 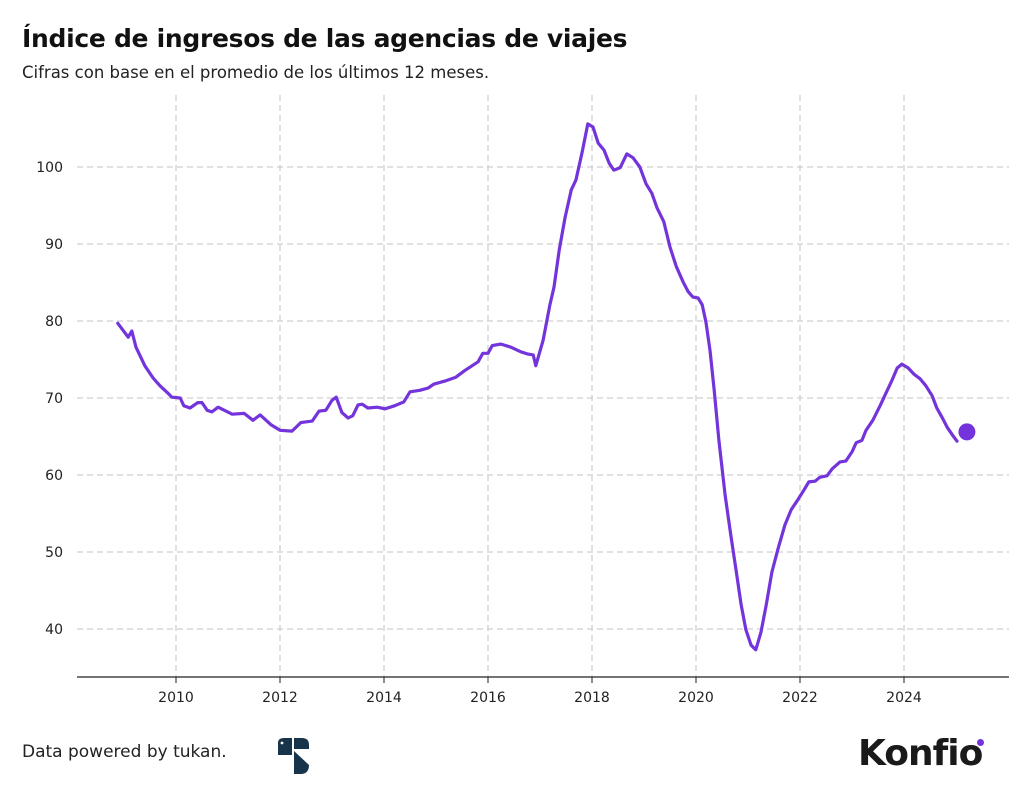 What do you see at coordinates (384, 698) in the screenshot?
I see `x-tick-label: 2014` at bounding box center [384, 698].